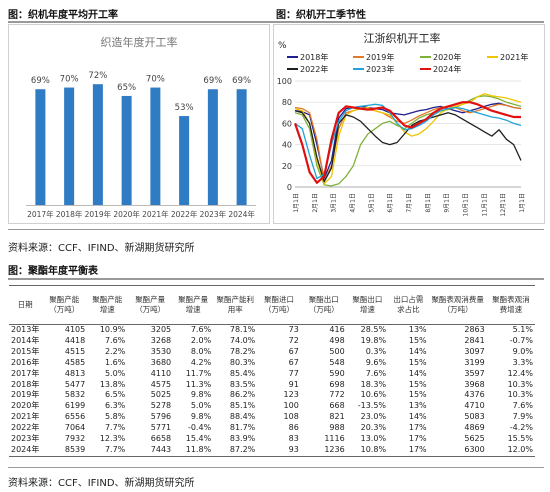 This screenshot has height=492, width=550. Describe the element at coordinates (242, 384) in the screenshot. I see `table-cell: 83.5%` at that location.